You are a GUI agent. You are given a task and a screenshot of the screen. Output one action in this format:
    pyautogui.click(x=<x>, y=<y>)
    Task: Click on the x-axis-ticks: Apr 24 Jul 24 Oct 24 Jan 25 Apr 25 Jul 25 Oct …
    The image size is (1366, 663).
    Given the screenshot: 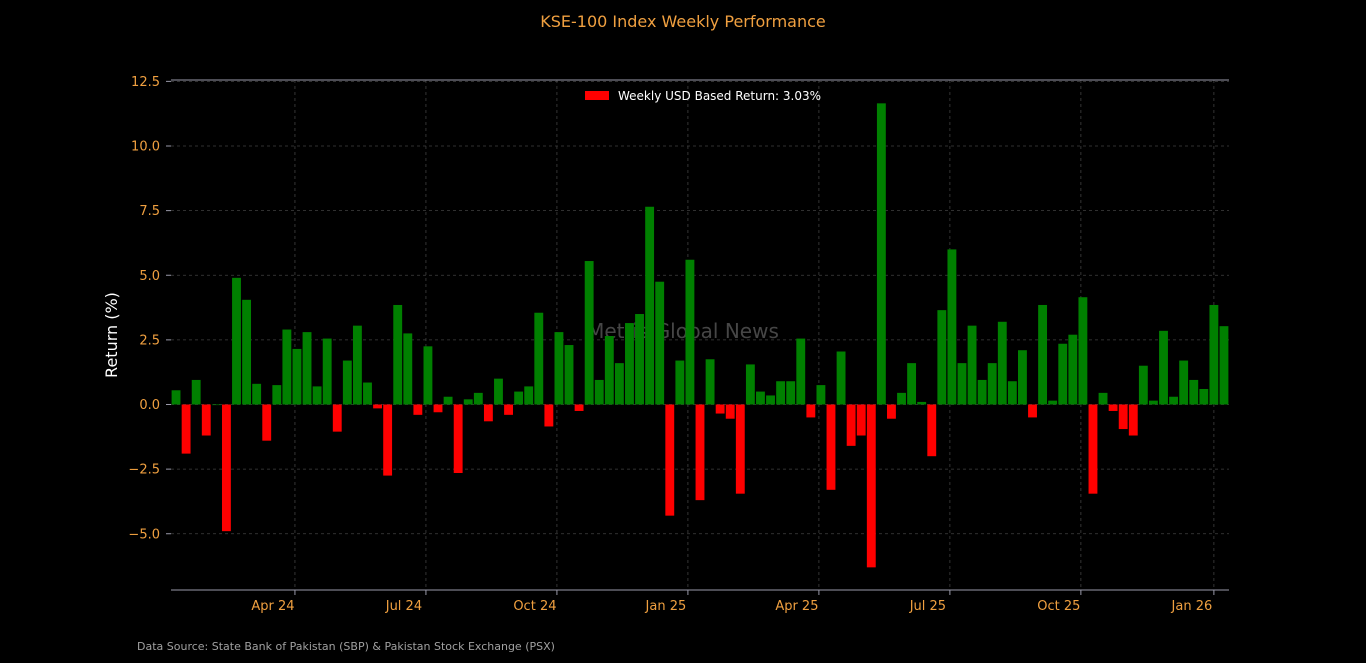 What is the action you would take?
    pyautogui.click(x=733, y=602)
    